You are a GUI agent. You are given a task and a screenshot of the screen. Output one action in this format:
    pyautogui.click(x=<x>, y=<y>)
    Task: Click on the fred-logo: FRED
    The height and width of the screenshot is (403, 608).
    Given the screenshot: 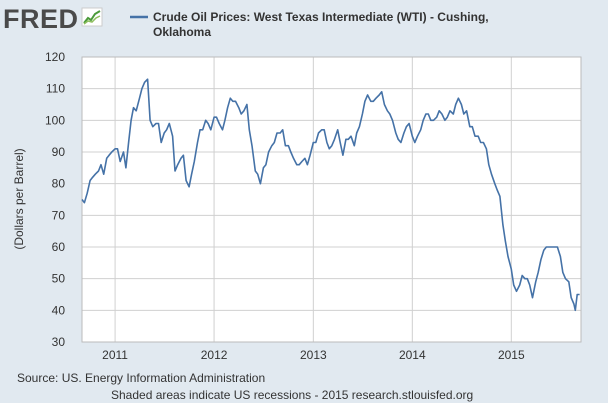 What is the action you would take?
    pyautogui.click(x=41, y=19)
    